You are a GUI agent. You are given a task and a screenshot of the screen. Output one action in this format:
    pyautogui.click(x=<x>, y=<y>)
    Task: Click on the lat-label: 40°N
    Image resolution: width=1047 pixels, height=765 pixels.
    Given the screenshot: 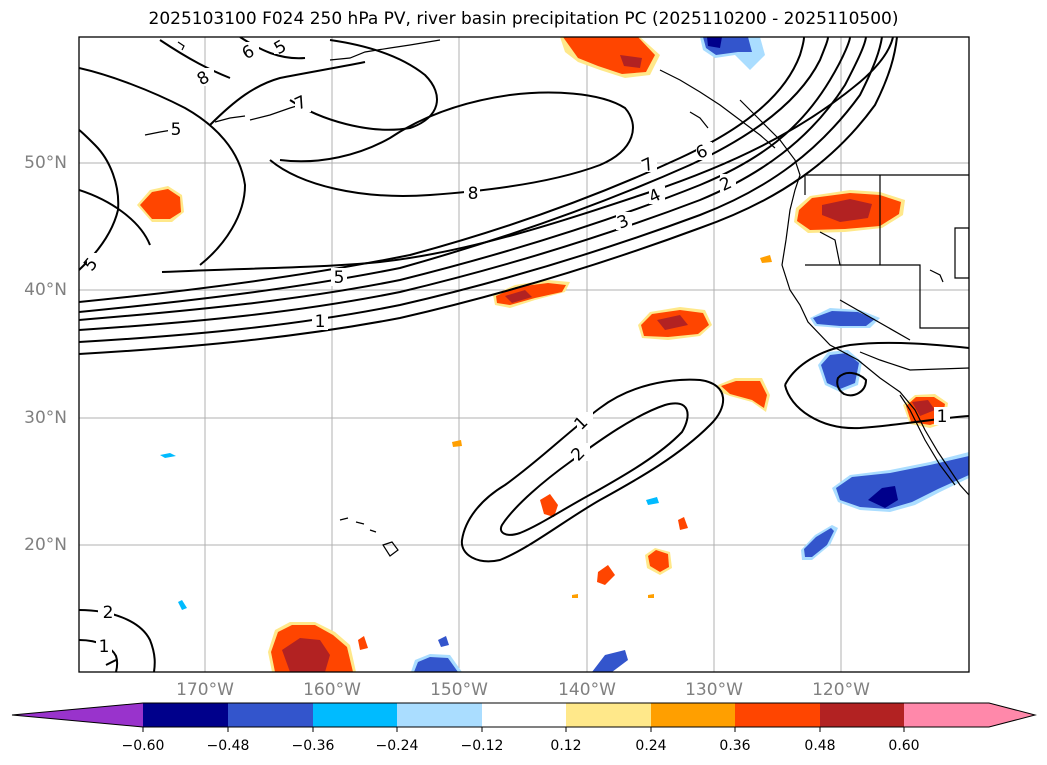 What is the action you would take?
    pyautogui.click(x=45, y=290)
    